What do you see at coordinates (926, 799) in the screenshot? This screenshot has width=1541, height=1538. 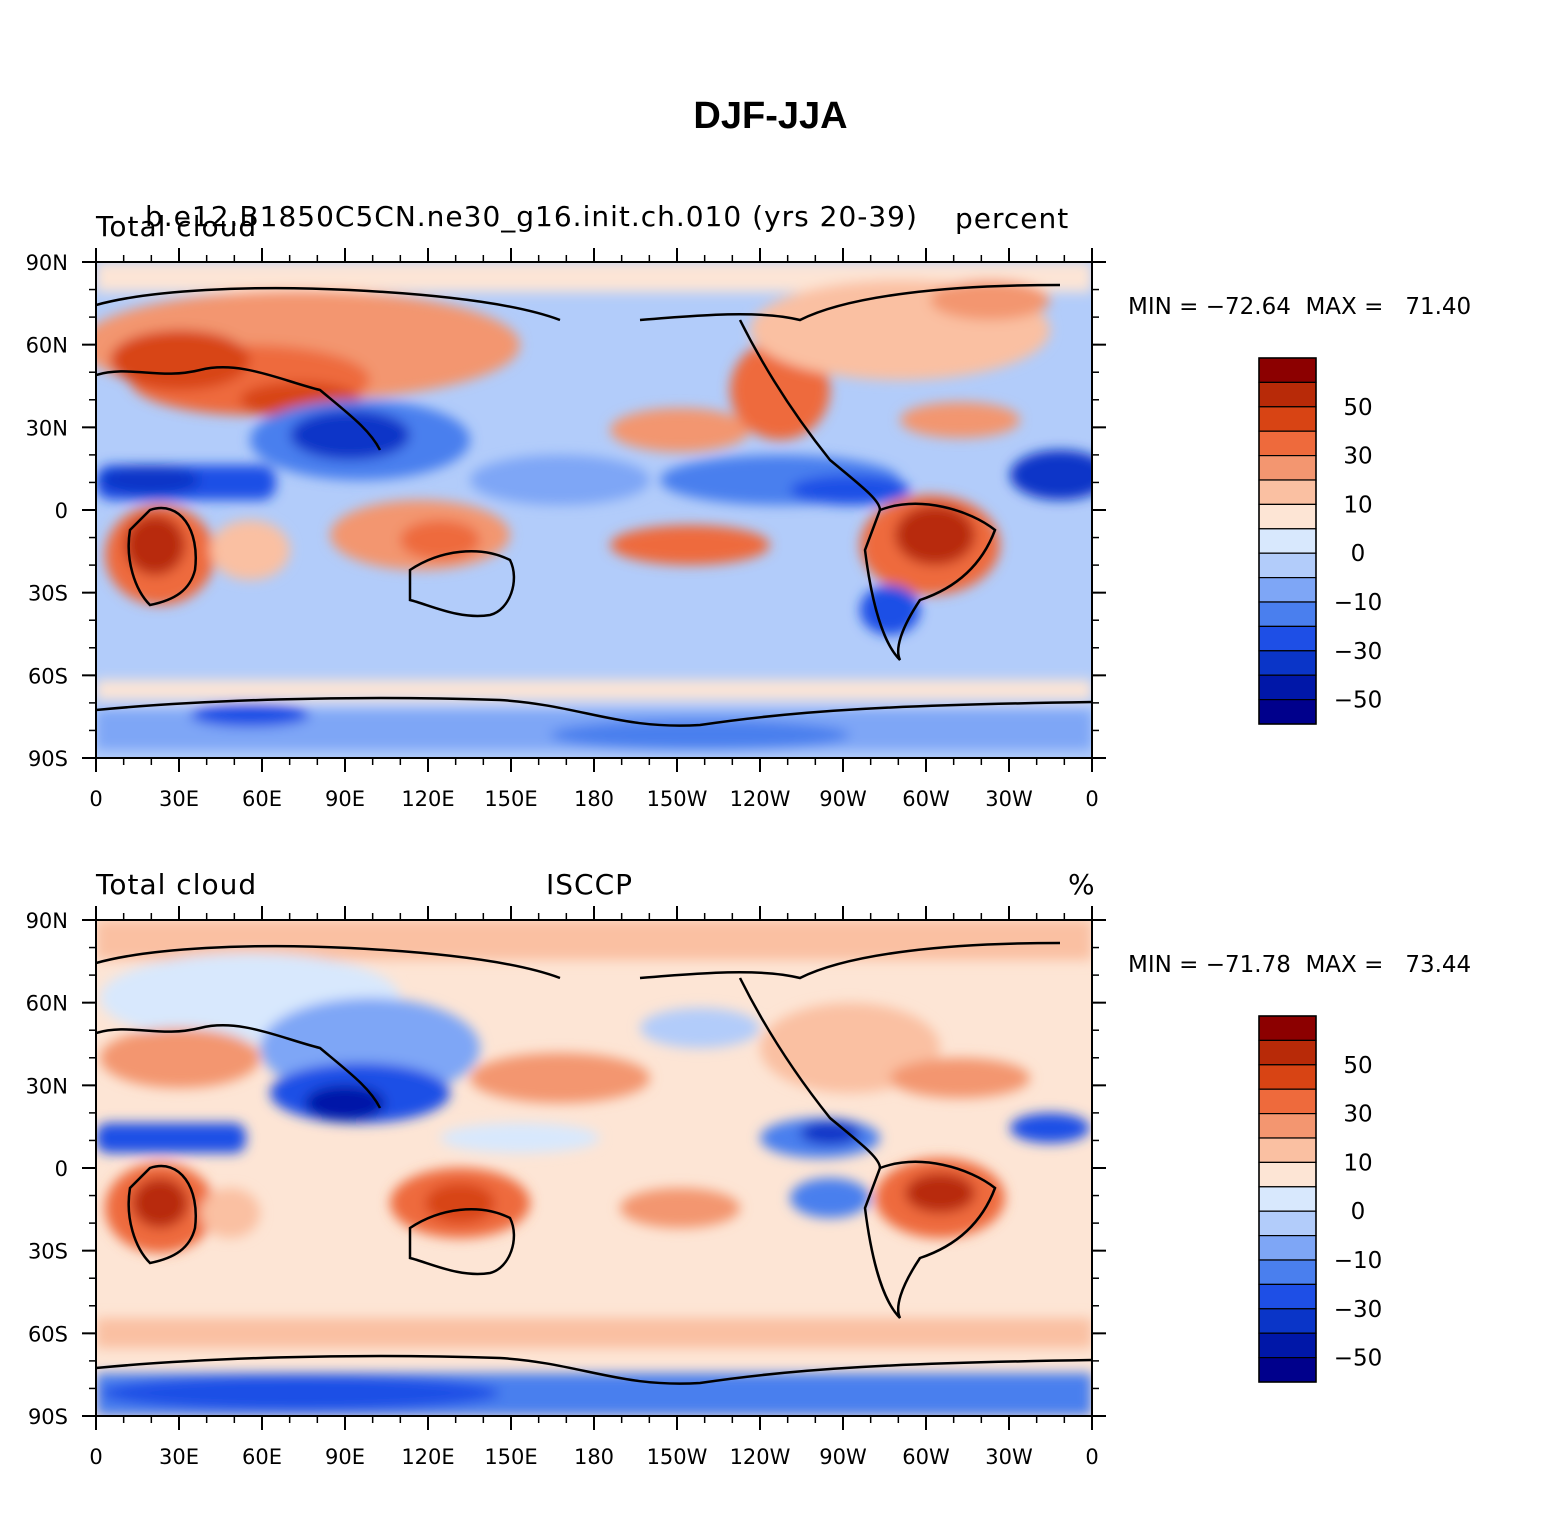 I see `lon-tick-label: 60W` at bounding box center [926, 799].